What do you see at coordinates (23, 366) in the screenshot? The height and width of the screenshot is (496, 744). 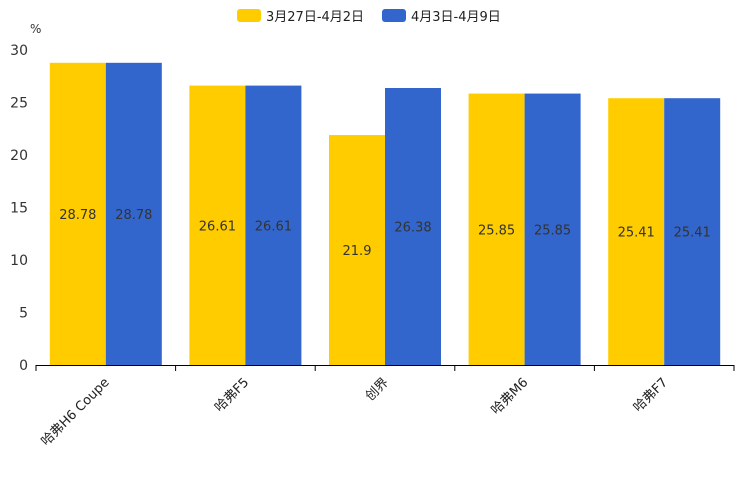 I see `y-tick-label: 0` at bounding box center [23, 366].